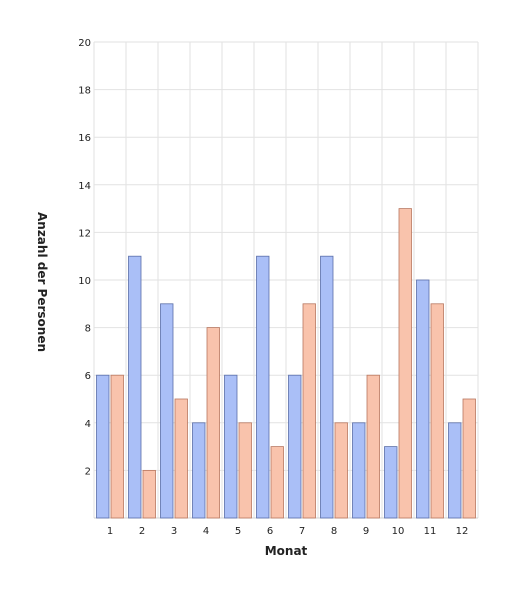 The height and width of the screenshot is (598, 518). I want to click on x-axis-title: Monat, so click(286, 551).